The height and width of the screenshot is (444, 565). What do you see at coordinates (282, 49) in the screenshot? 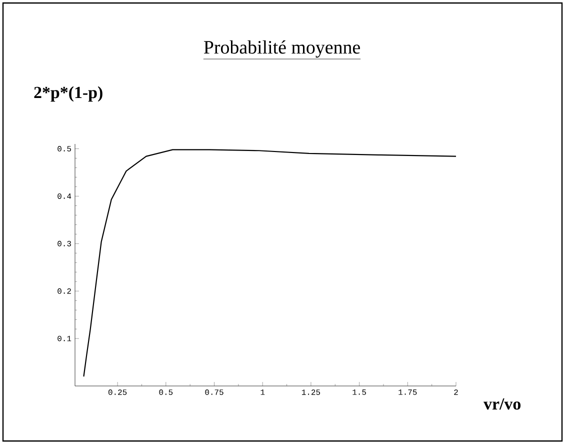
I see `chart-title: Probabilité moyenne` at bounding box center [282, 49].